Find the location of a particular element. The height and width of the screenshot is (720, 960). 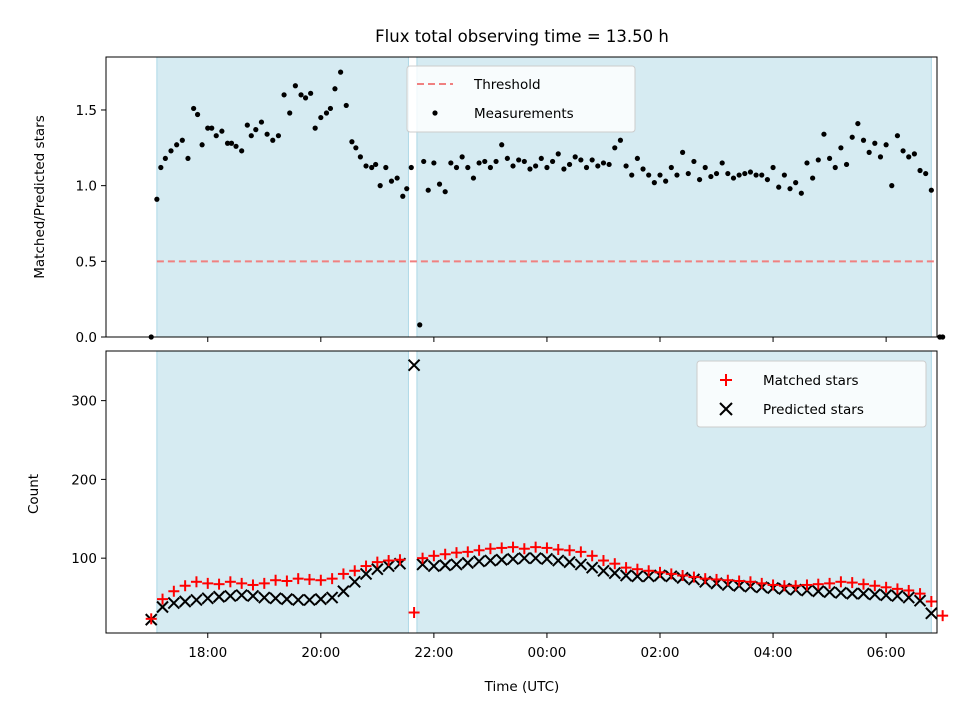

x-tick-label: 20:00 is located at coordinates (320, 653).